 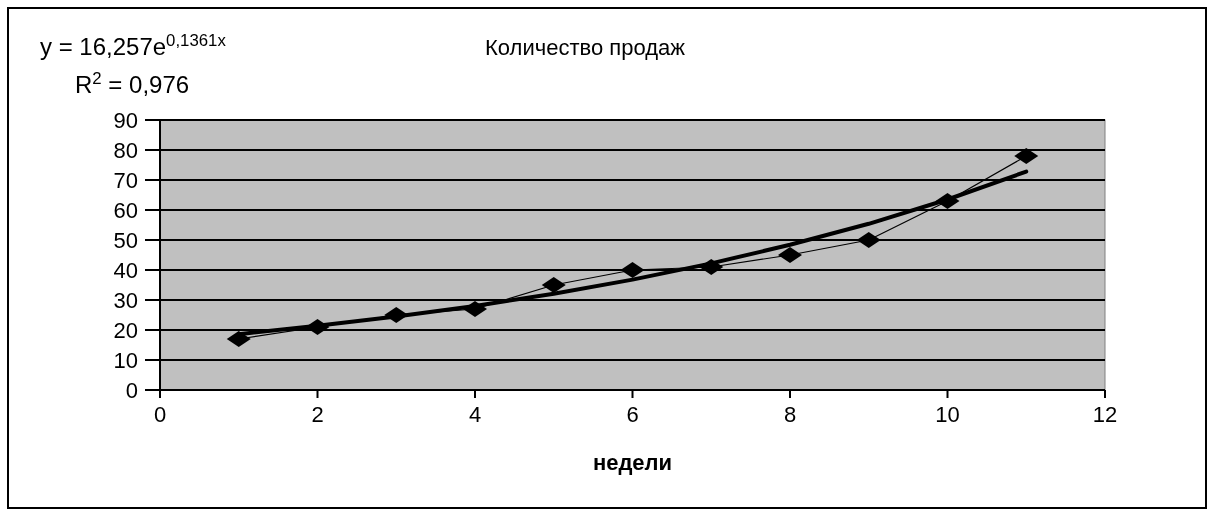 I want to click on x-tick-label: 10, so click(x=947, y=414).